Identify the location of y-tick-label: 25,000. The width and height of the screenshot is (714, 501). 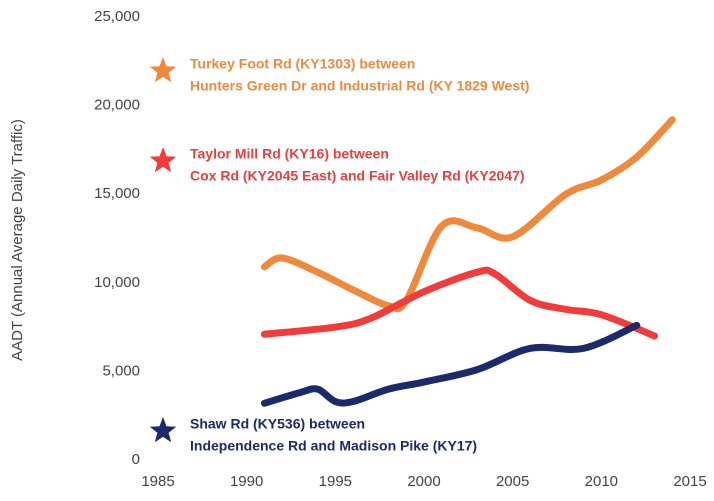
(117, 16).